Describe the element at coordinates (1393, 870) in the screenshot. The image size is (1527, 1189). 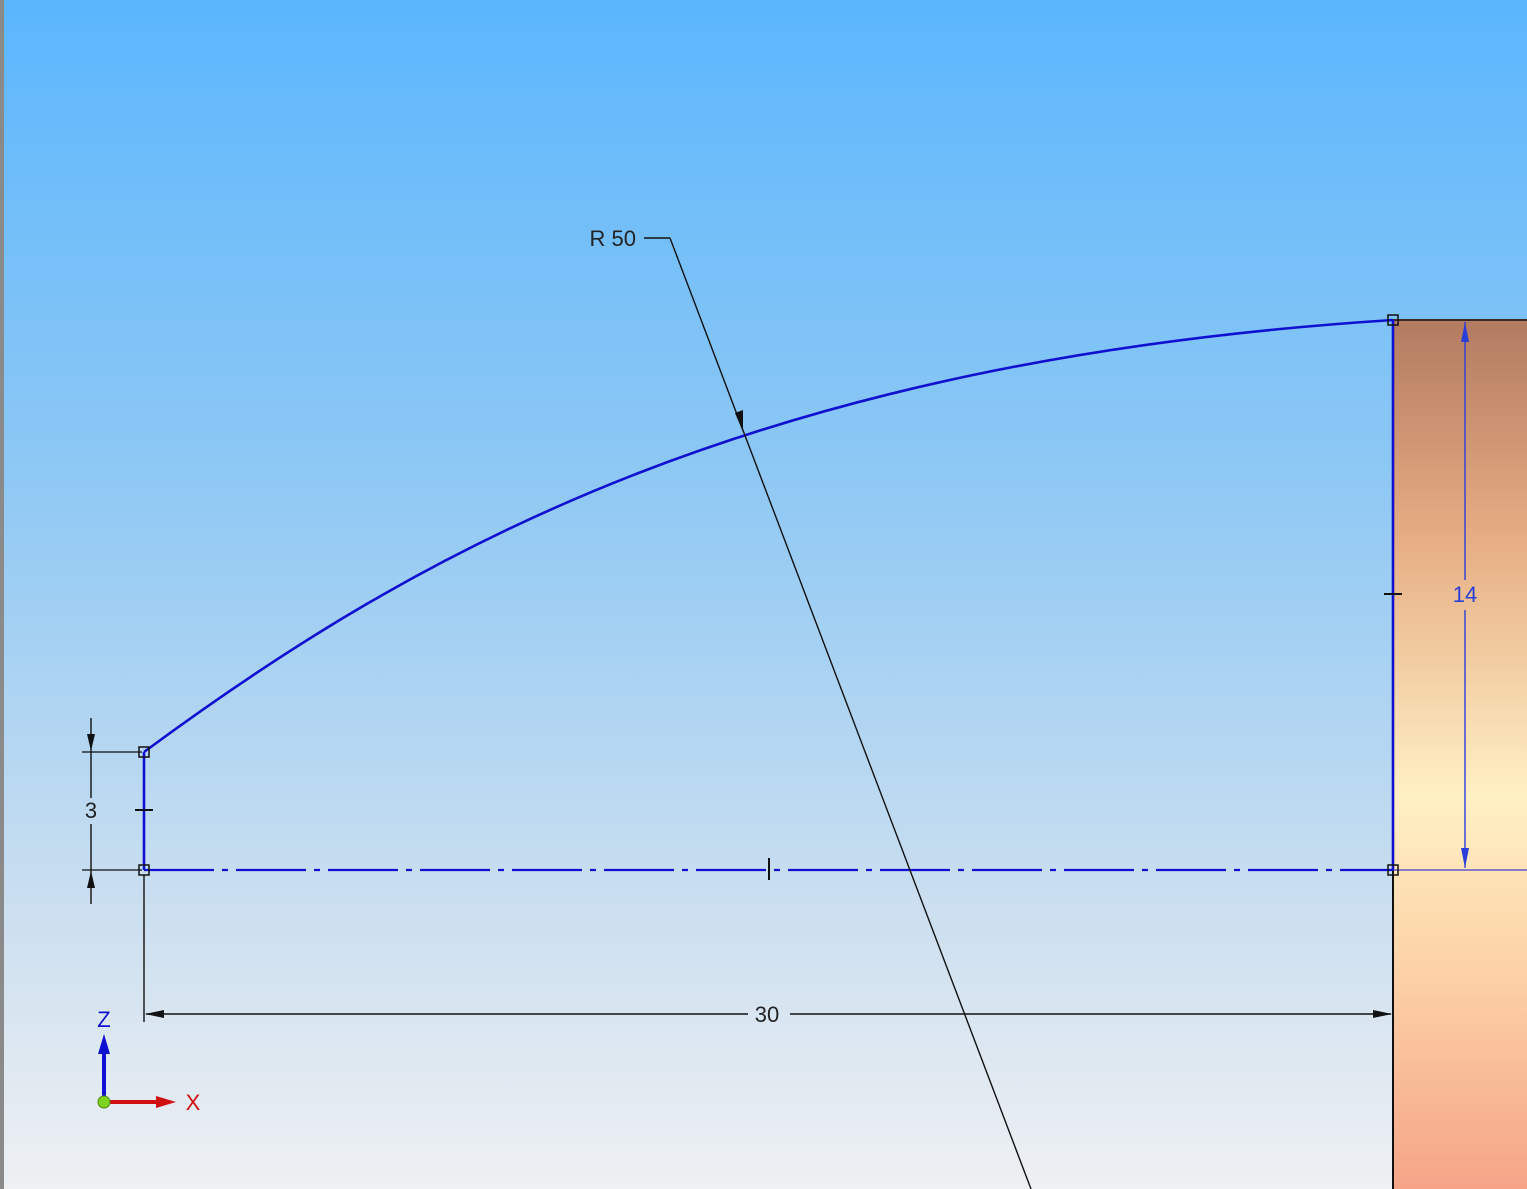
I see `vertex-handle-bottom-right` at that location.